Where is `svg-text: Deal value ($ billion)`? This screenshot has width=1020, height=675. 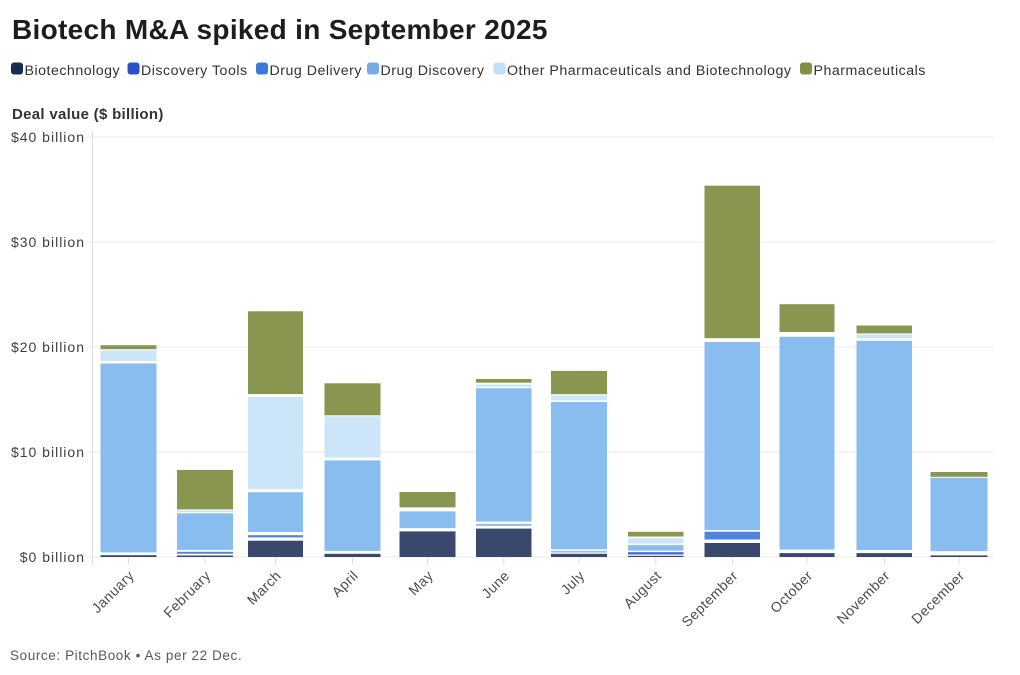 svg-text: Deal value ($ billion) is located at coordinates (88, 114).